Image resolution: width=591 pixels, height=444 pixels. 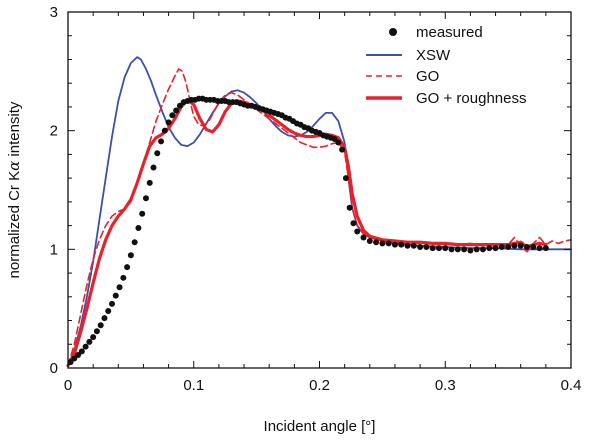 What do you see at coordinates (446, 65) in the screenshot?
I see `legend: measured XSW GO GO + roughness` at bounding box center [446, 65].